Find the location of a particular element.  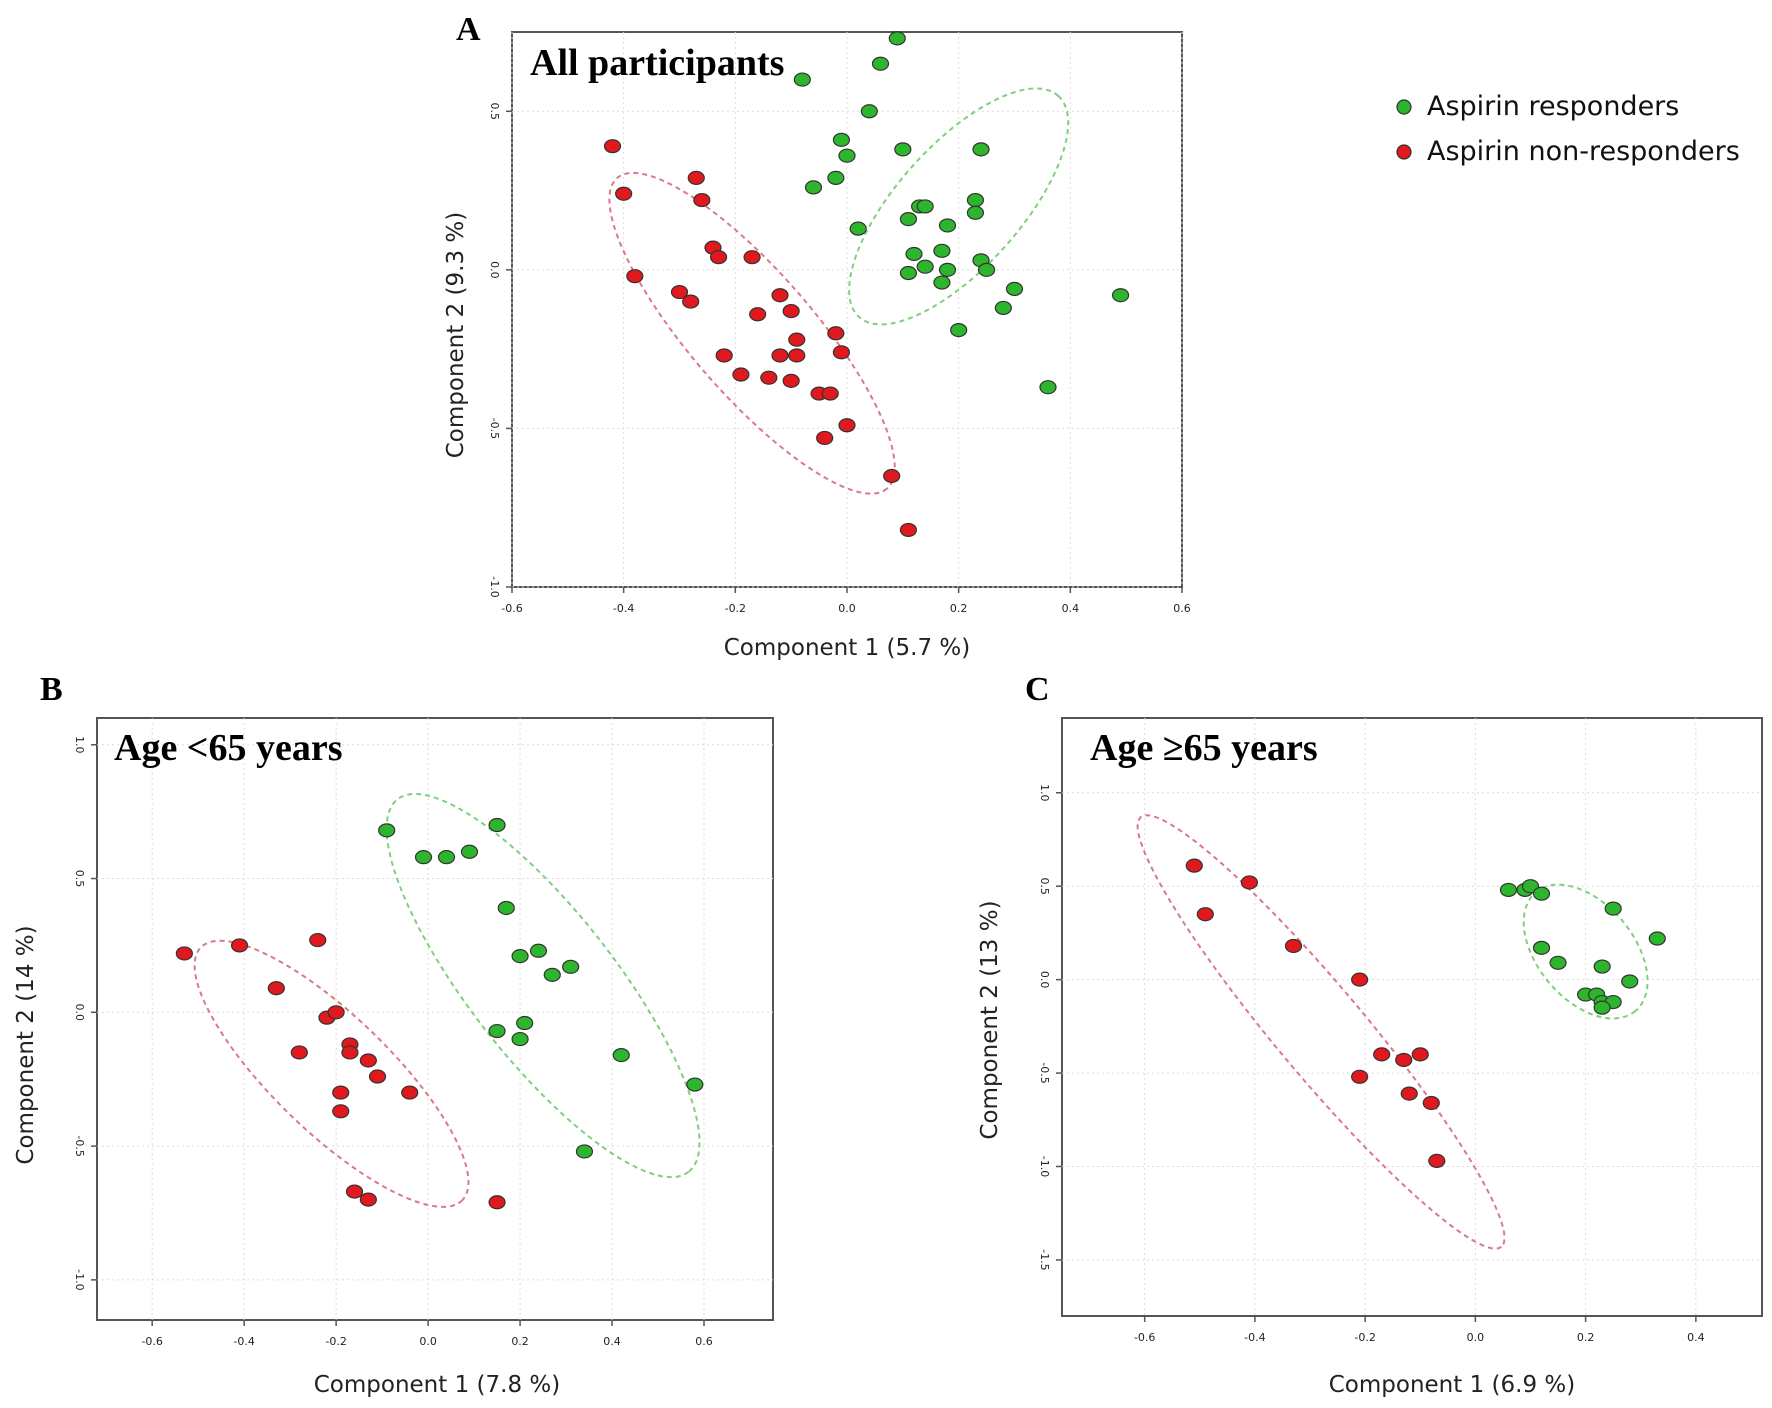

panel-b-xlabel: Component 1 (7.8 %) is located at coordinates (437, 1385).